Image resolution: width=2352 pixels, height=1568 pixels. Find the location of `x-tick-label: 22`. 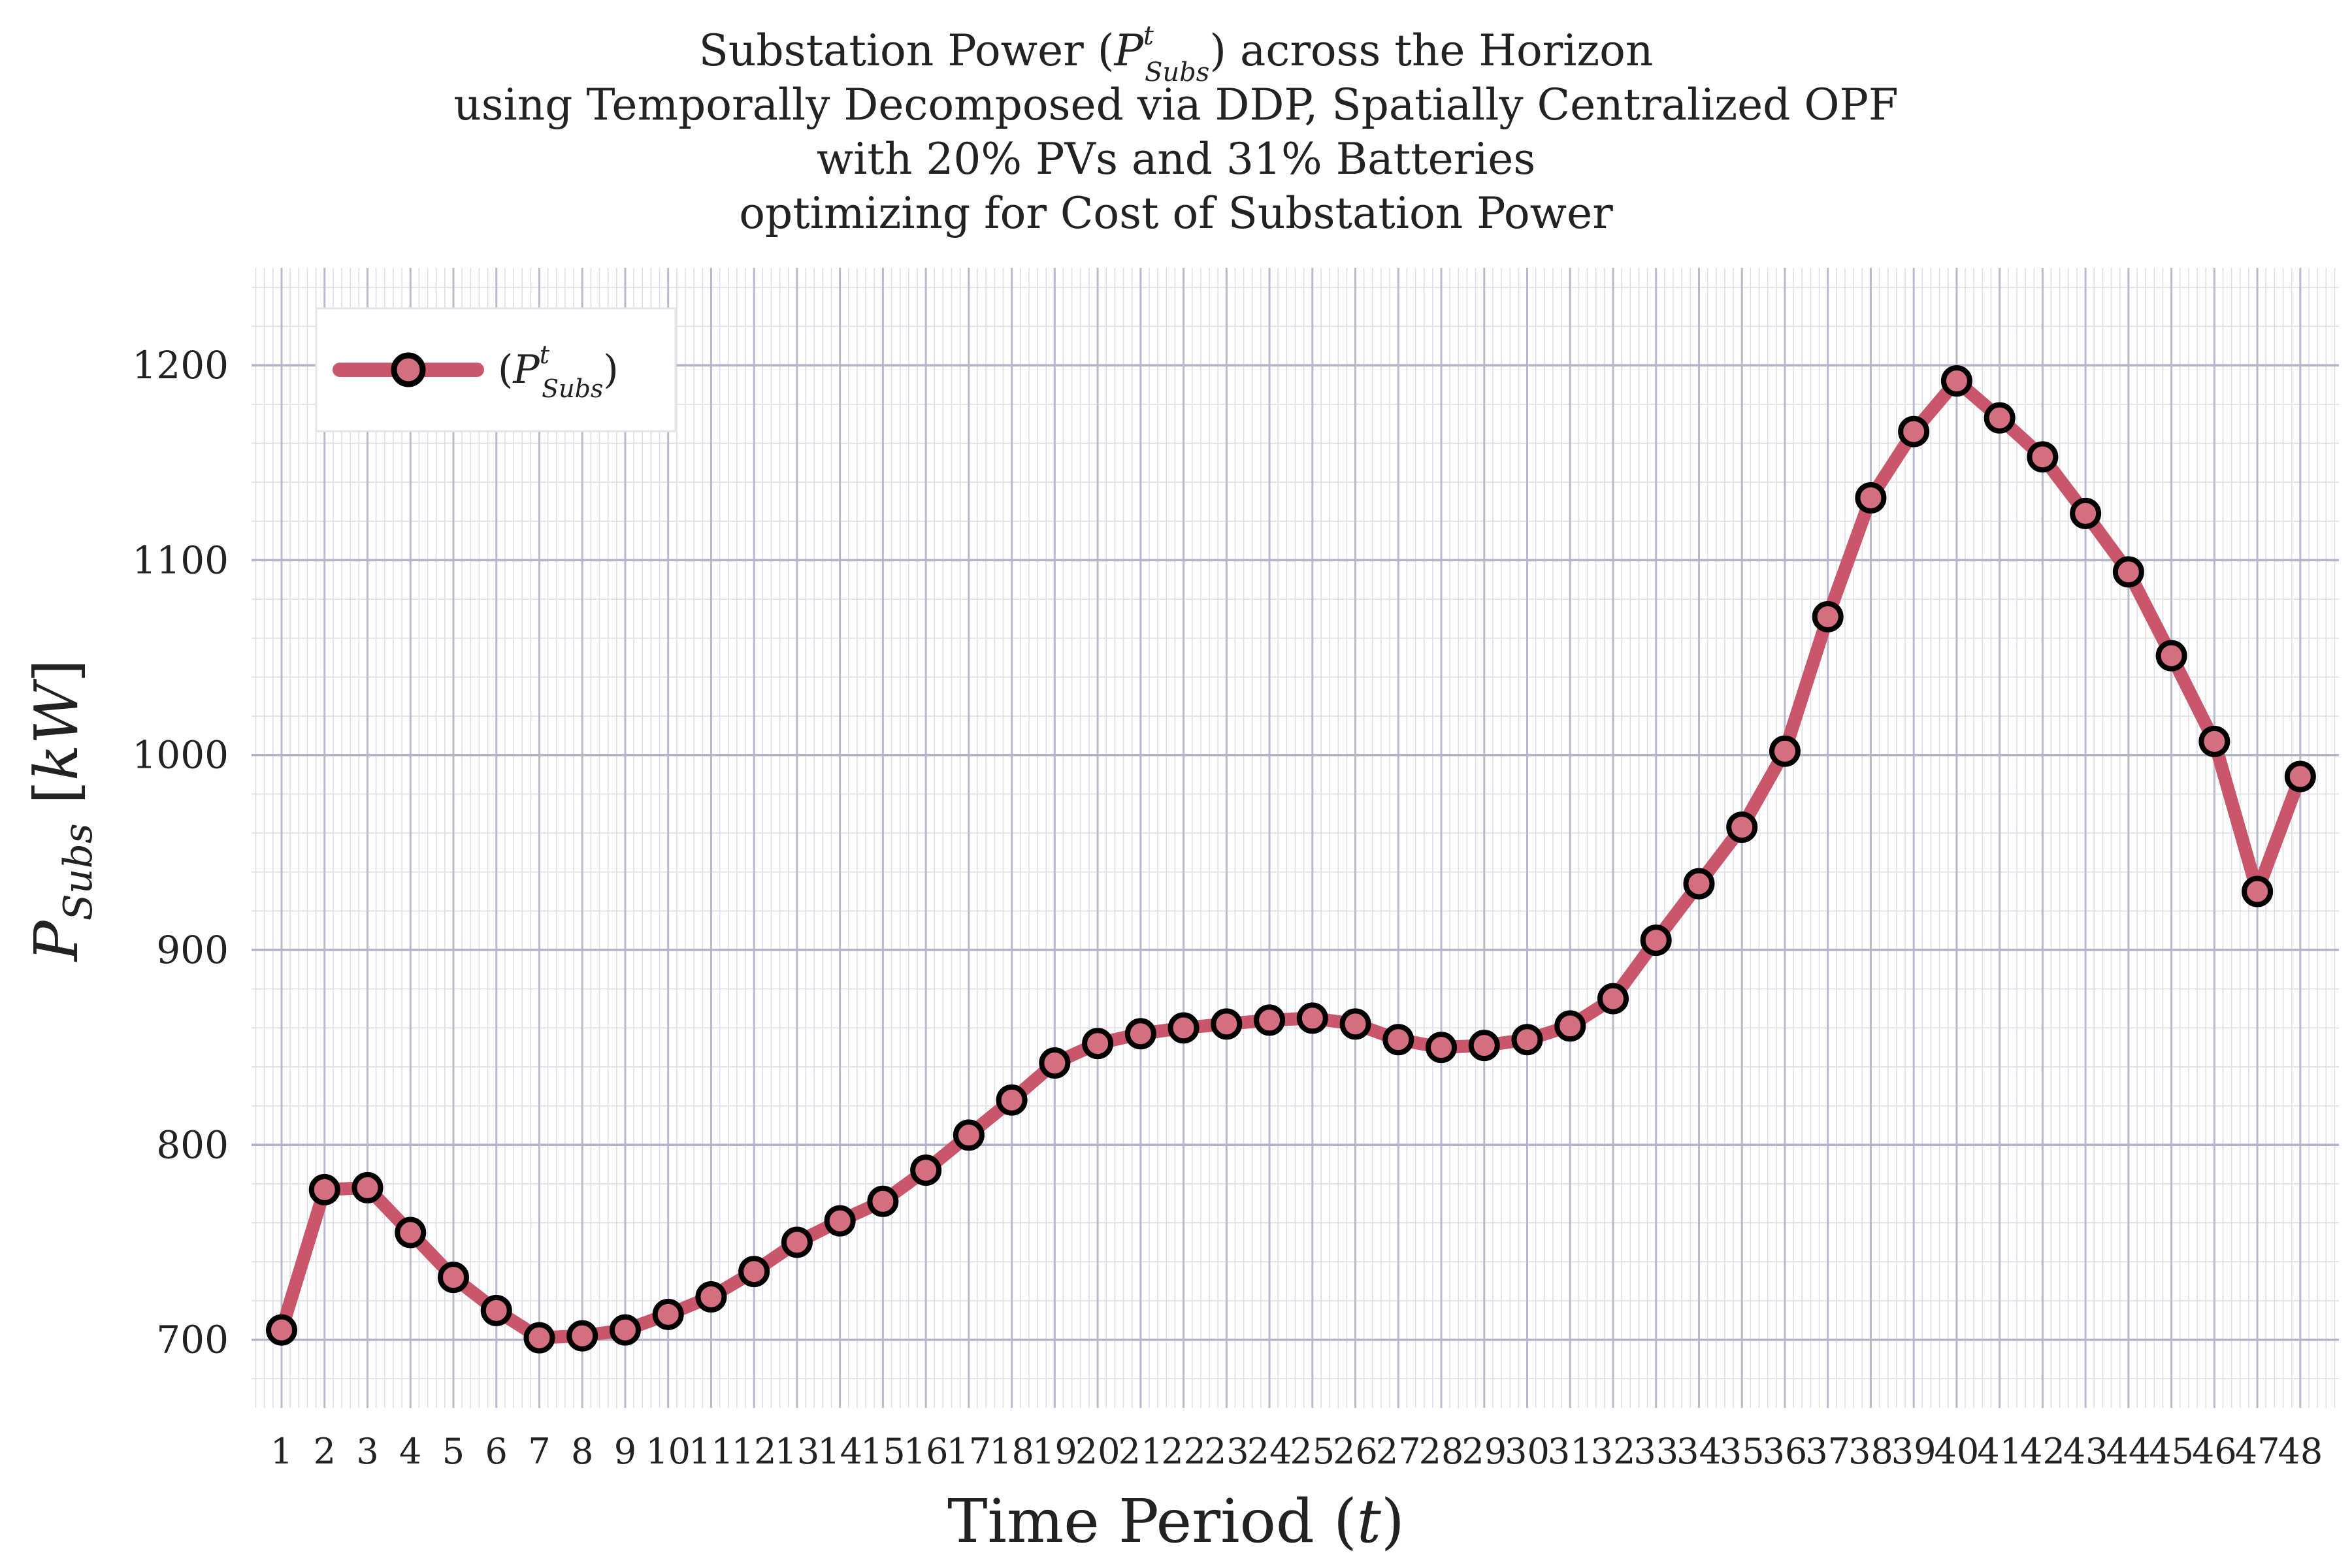

x-tick-label: 22 is located at coordinates (1183, 1451).